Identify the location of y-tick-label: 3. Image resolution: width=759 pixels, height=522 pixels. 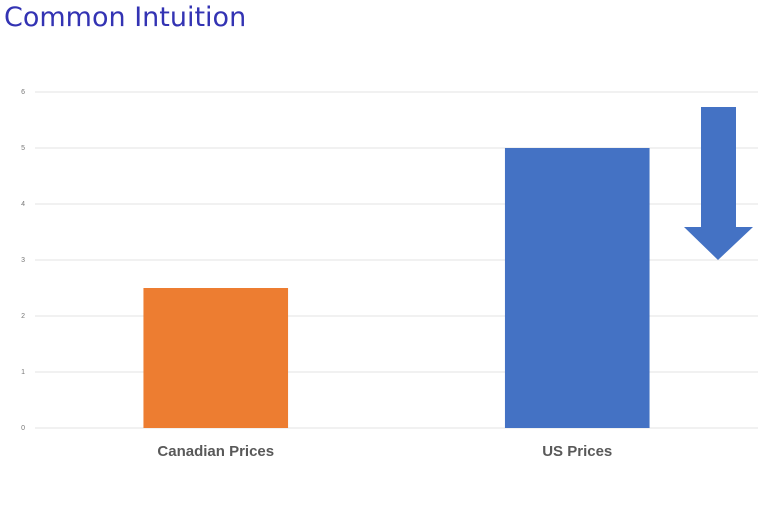
(23, 260).